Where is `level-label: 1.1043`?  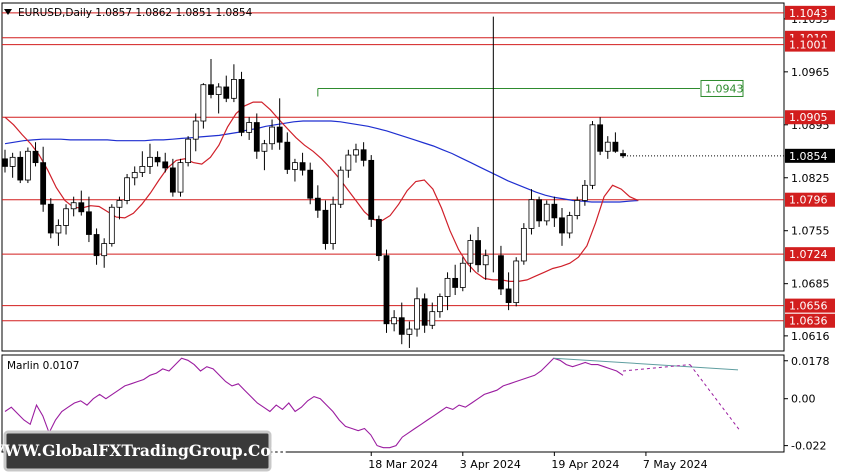
level-label: 1.1043 is located at coordinates (808, 13).